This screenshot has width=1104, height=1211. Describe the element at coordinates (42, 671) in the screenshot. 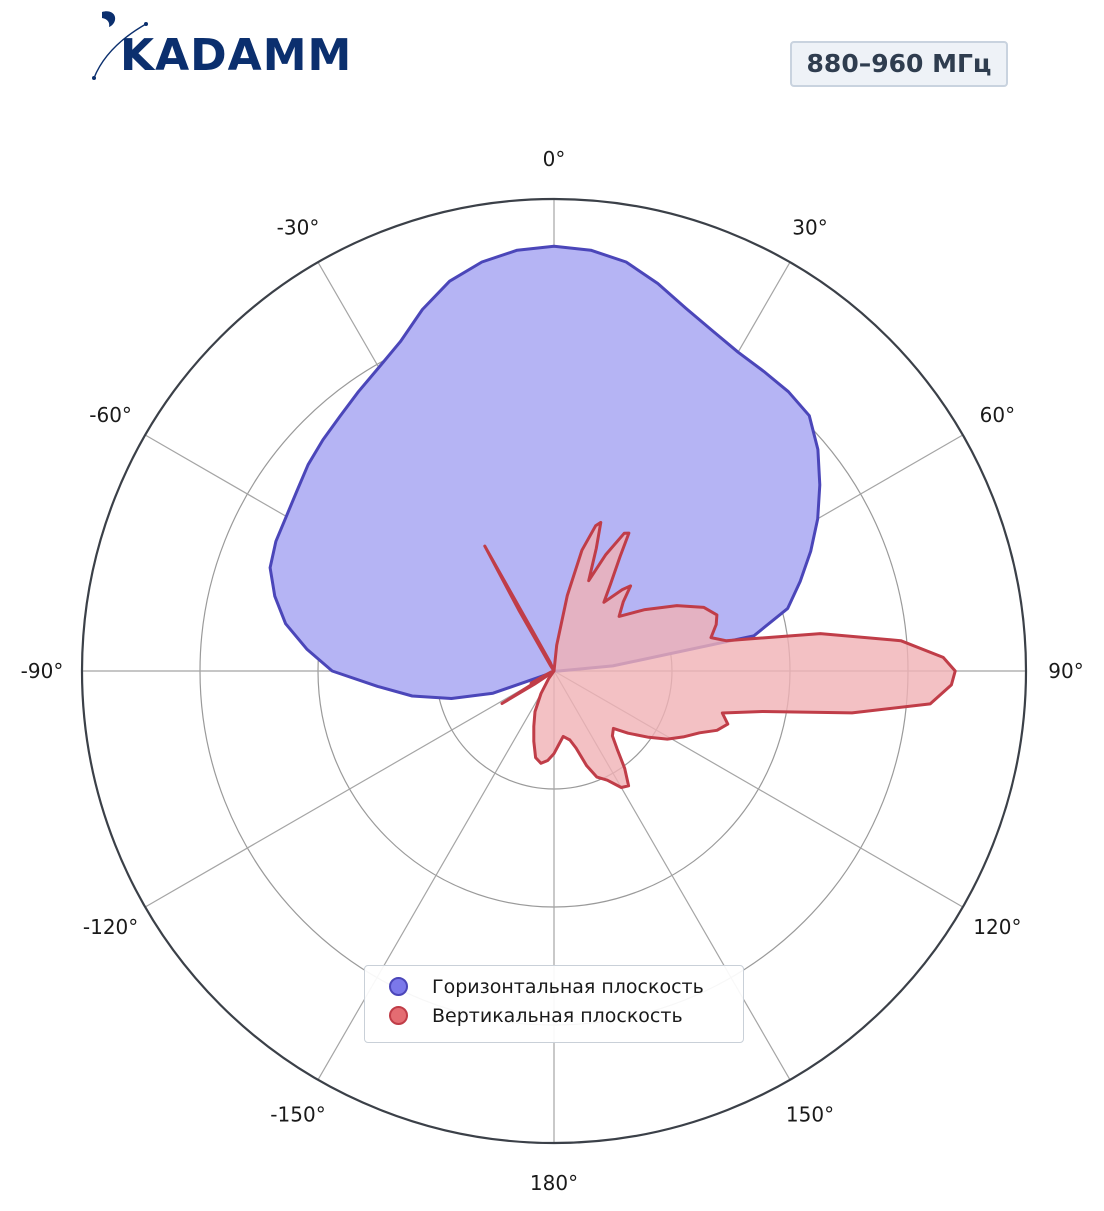

I see `angle-tick-label-9: -90°` at that location.